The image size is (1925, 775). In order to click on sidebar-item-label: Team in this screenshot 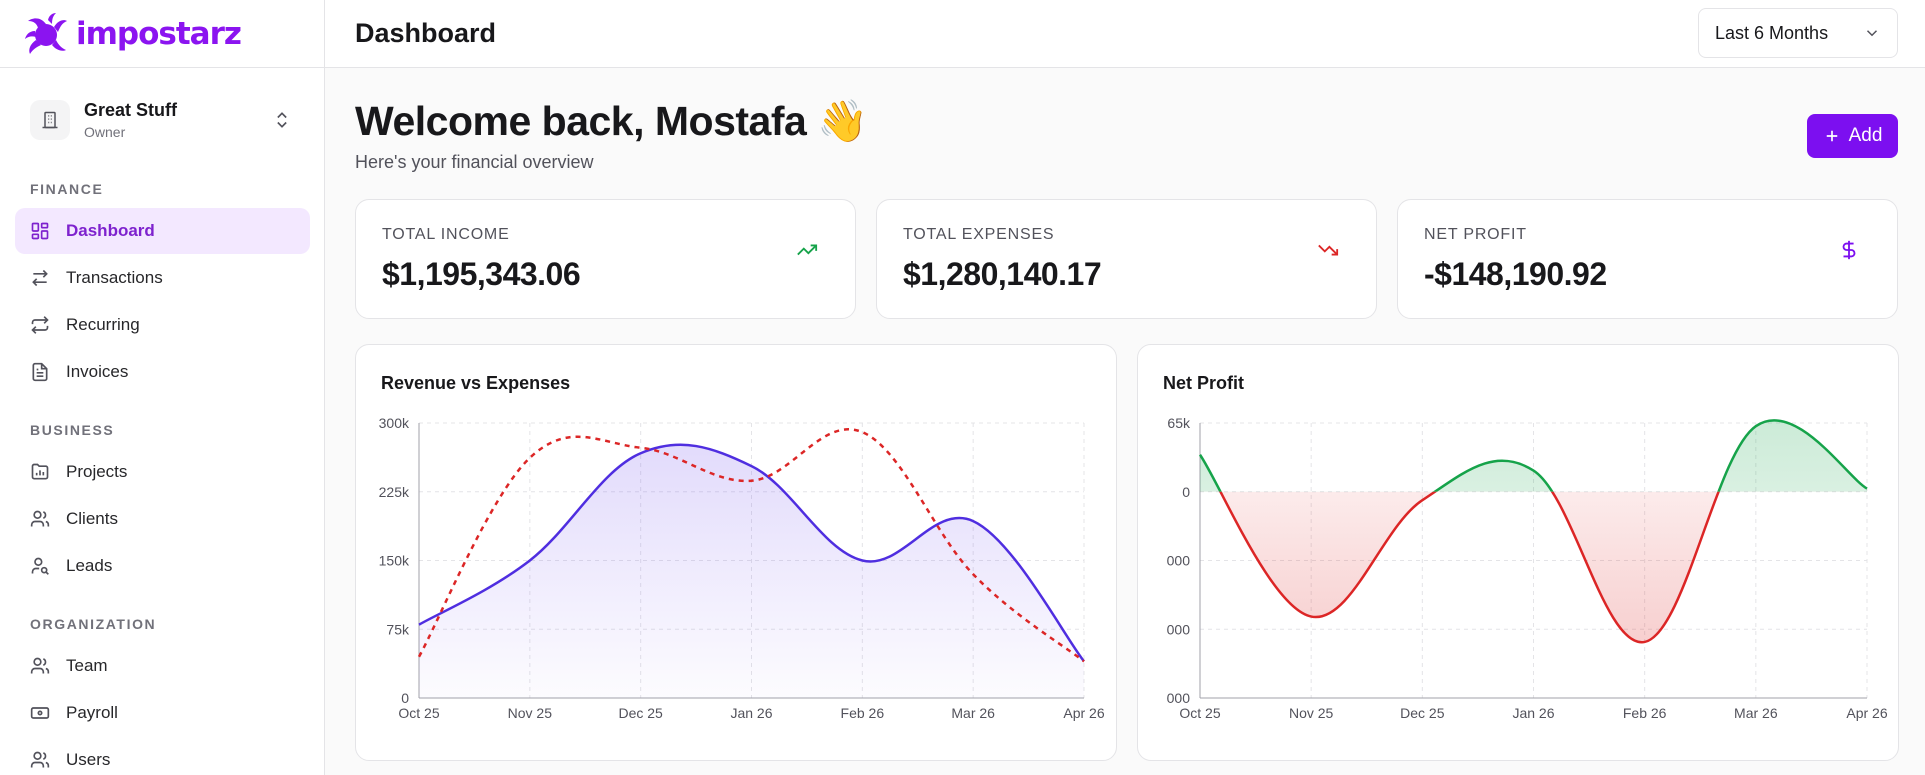, I will do `click(87, 665)`.